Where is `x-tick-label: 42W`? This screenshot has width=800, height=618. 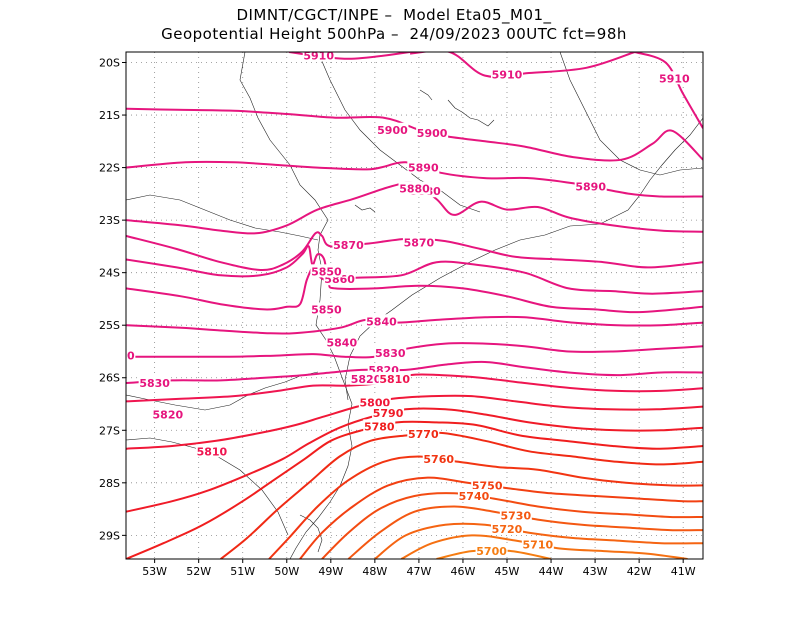
x-tick-label: 42W is located at coordinates (639, 571).